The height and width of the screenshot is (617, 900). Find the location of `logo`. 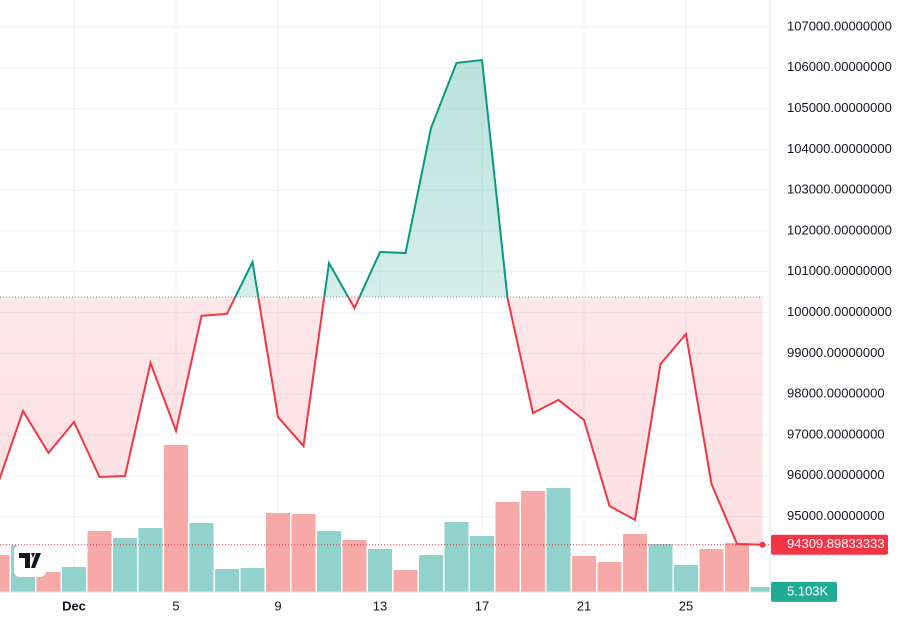

logo is located at coordinates (30, 561).